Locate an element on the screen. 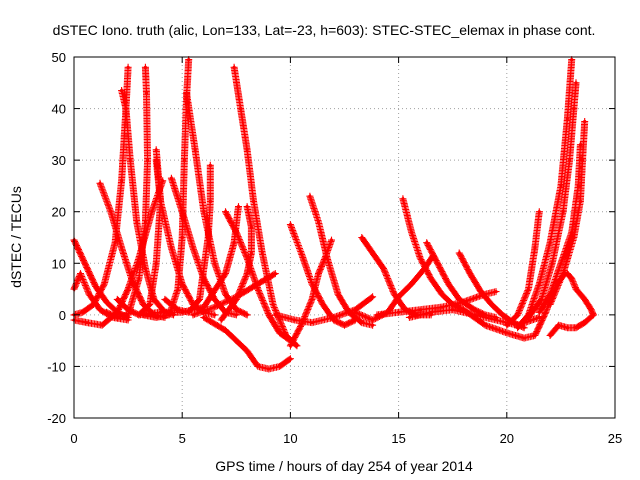 The width and height of the screenshot is (640, 480). y-tick-label: 50 is located at coordinates (59, 57).